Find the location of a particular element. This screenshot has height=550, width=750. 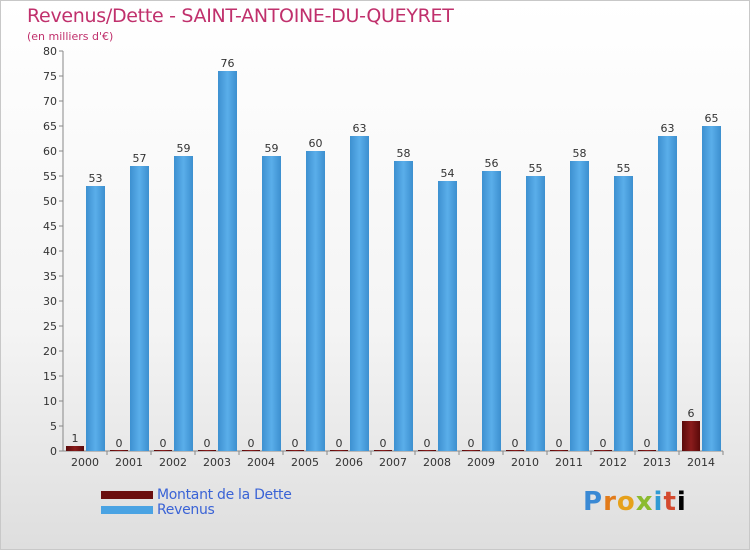

y-tick-label: 20 is located at coordinates (50, 351).